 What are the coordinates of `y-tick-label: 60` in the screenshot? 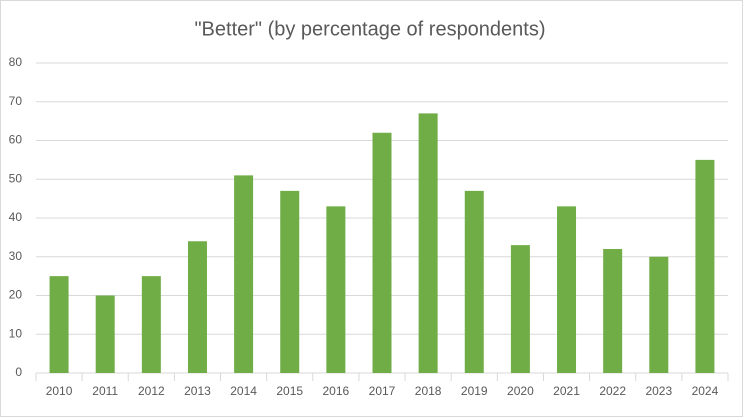 It's located at (16, 140).